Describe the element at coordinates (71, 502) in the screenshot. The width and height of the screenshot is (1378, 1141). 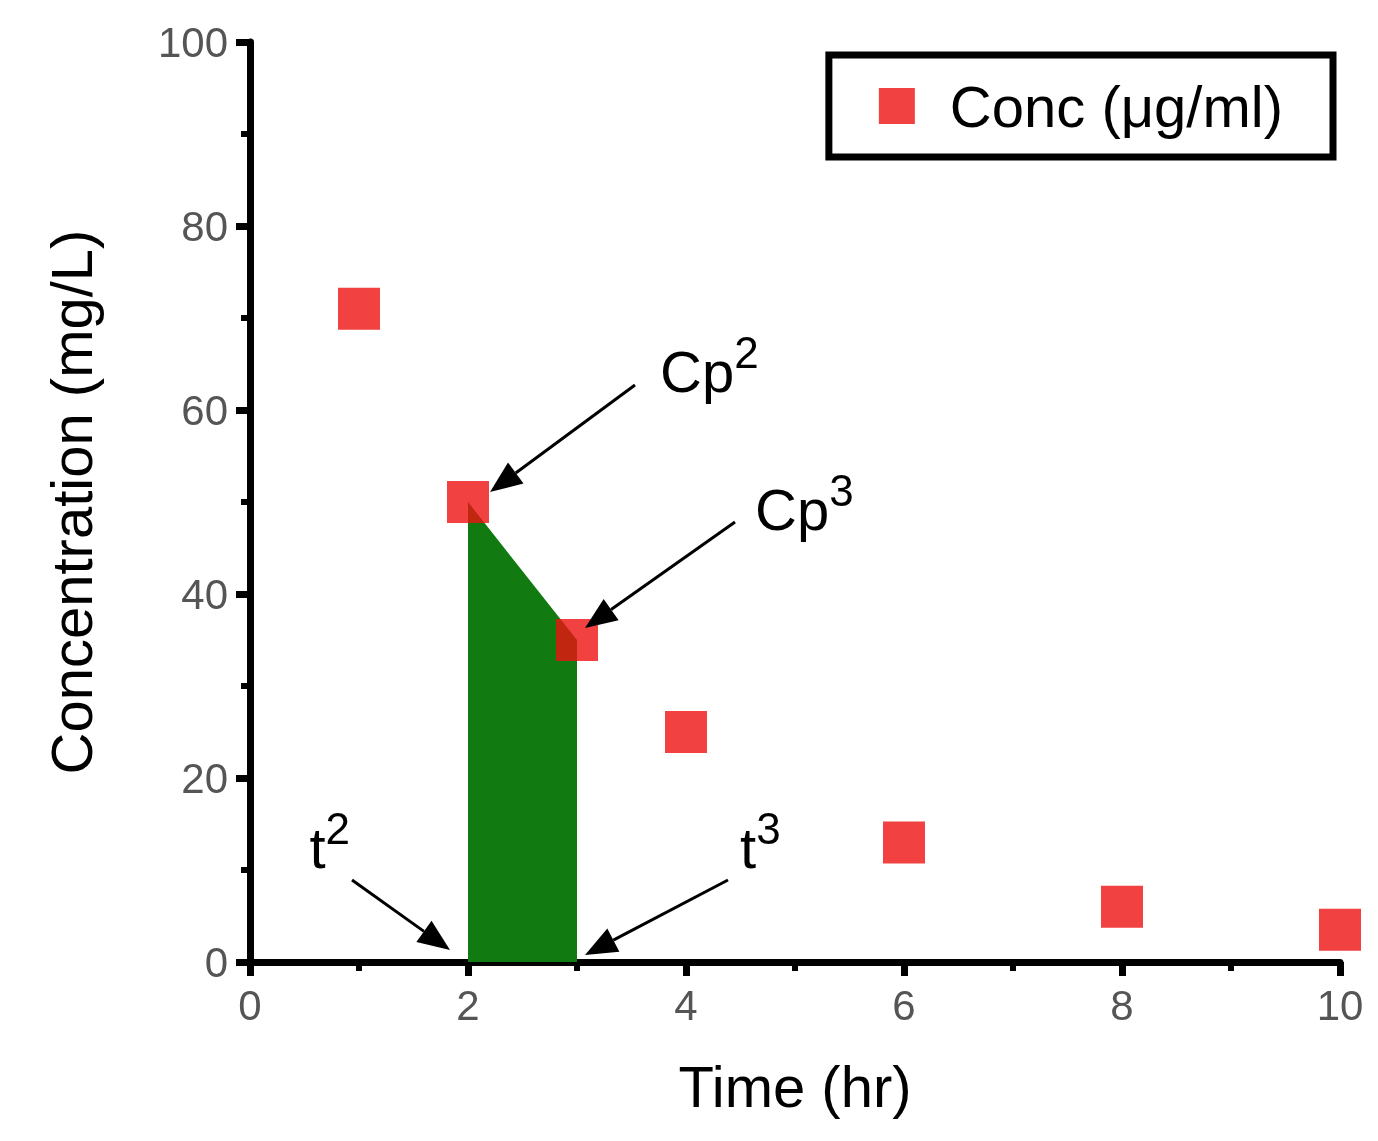
I see `y-axis-title: Concentration (mg/L)` at that location.